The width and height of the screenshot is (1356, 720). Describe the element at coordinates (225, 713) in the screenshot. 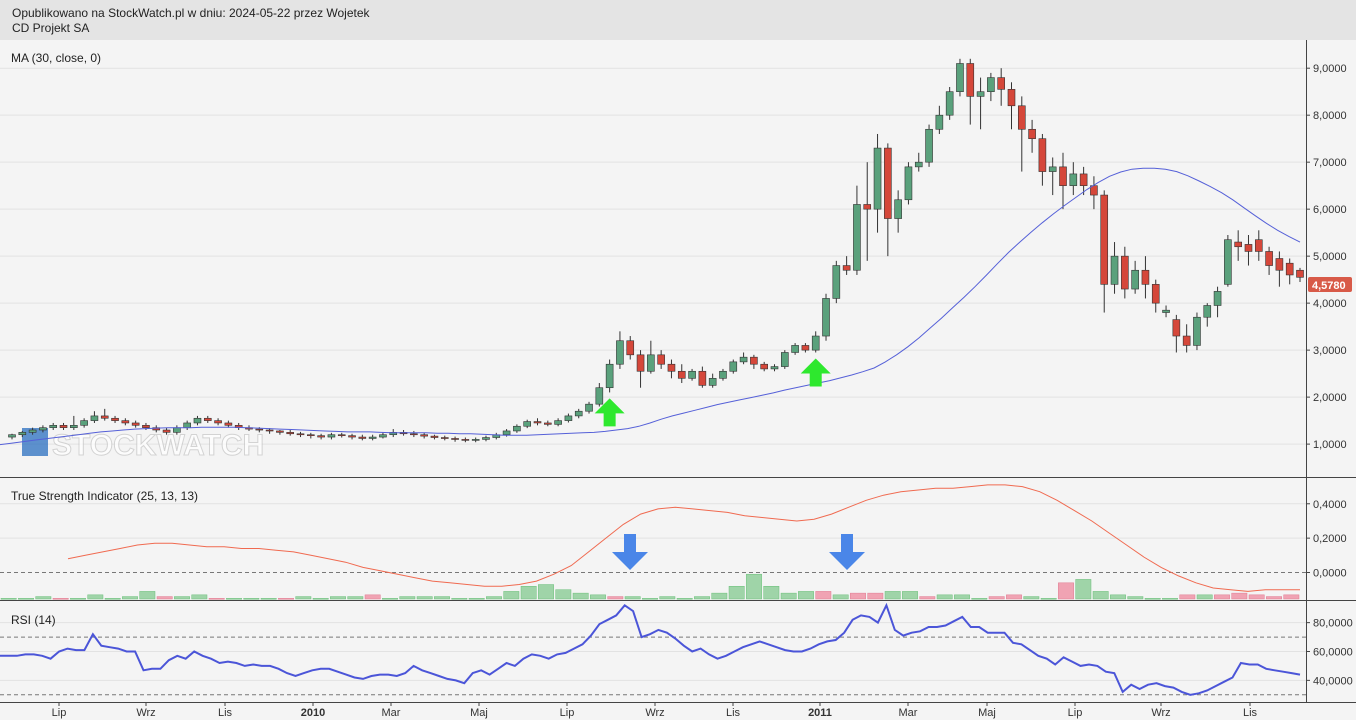

I see `x-tick-label: Lis` at that location.